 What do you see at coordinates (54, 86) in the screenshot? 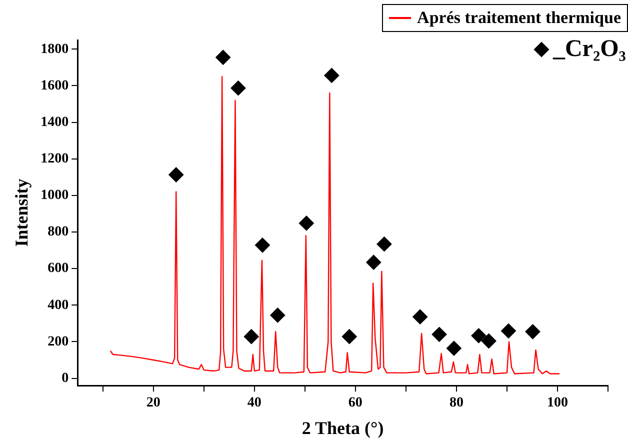
I see `y-tick-label: 1600` at bounding box center [54, 86].